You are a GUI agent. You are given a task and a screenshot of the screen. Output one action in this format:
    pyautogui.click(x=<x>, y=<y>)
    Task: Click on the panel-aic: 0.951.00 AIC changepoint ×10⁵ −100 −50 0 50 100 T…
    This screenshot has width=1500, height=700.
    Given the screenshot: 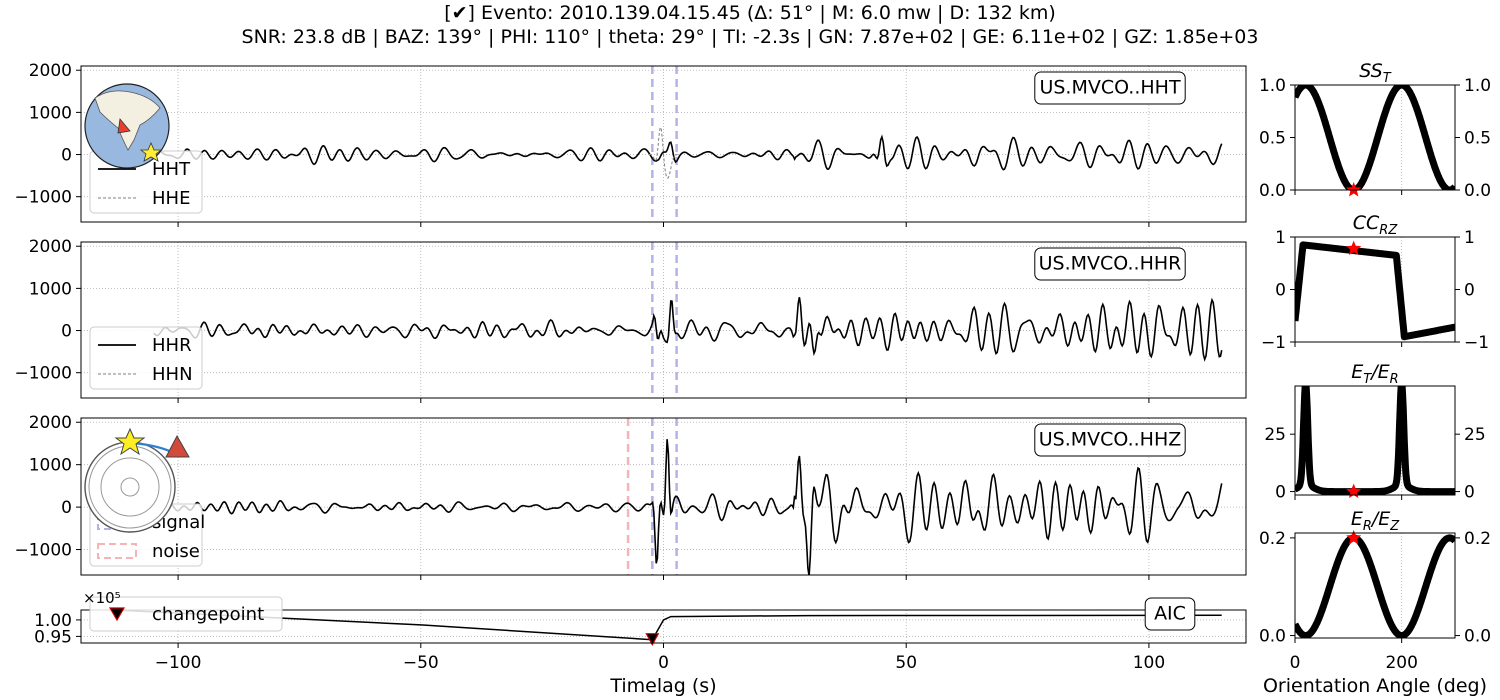 What is the action you would take?
    pyautogui.click(x=640, y=643)
    